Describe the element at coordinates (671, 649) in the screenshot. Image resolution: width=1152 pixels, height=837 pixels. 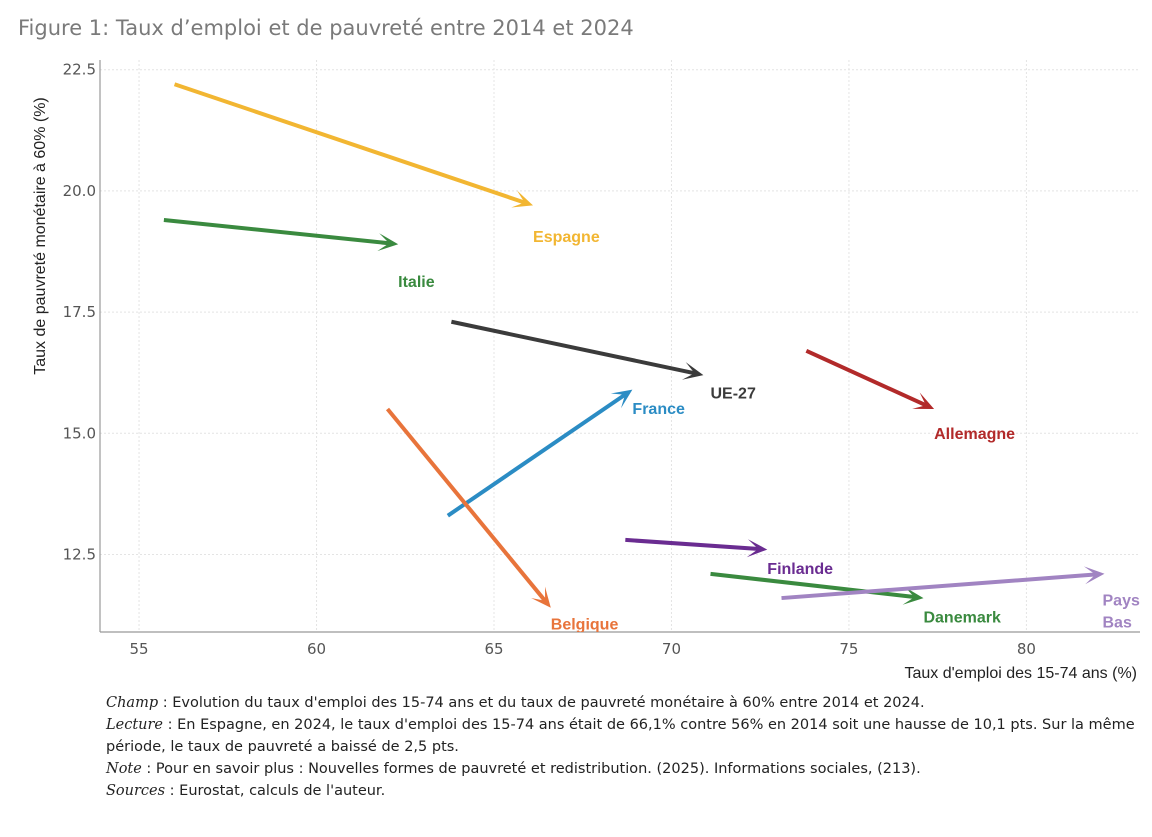
I see `x-tick-label: 70` at that location.